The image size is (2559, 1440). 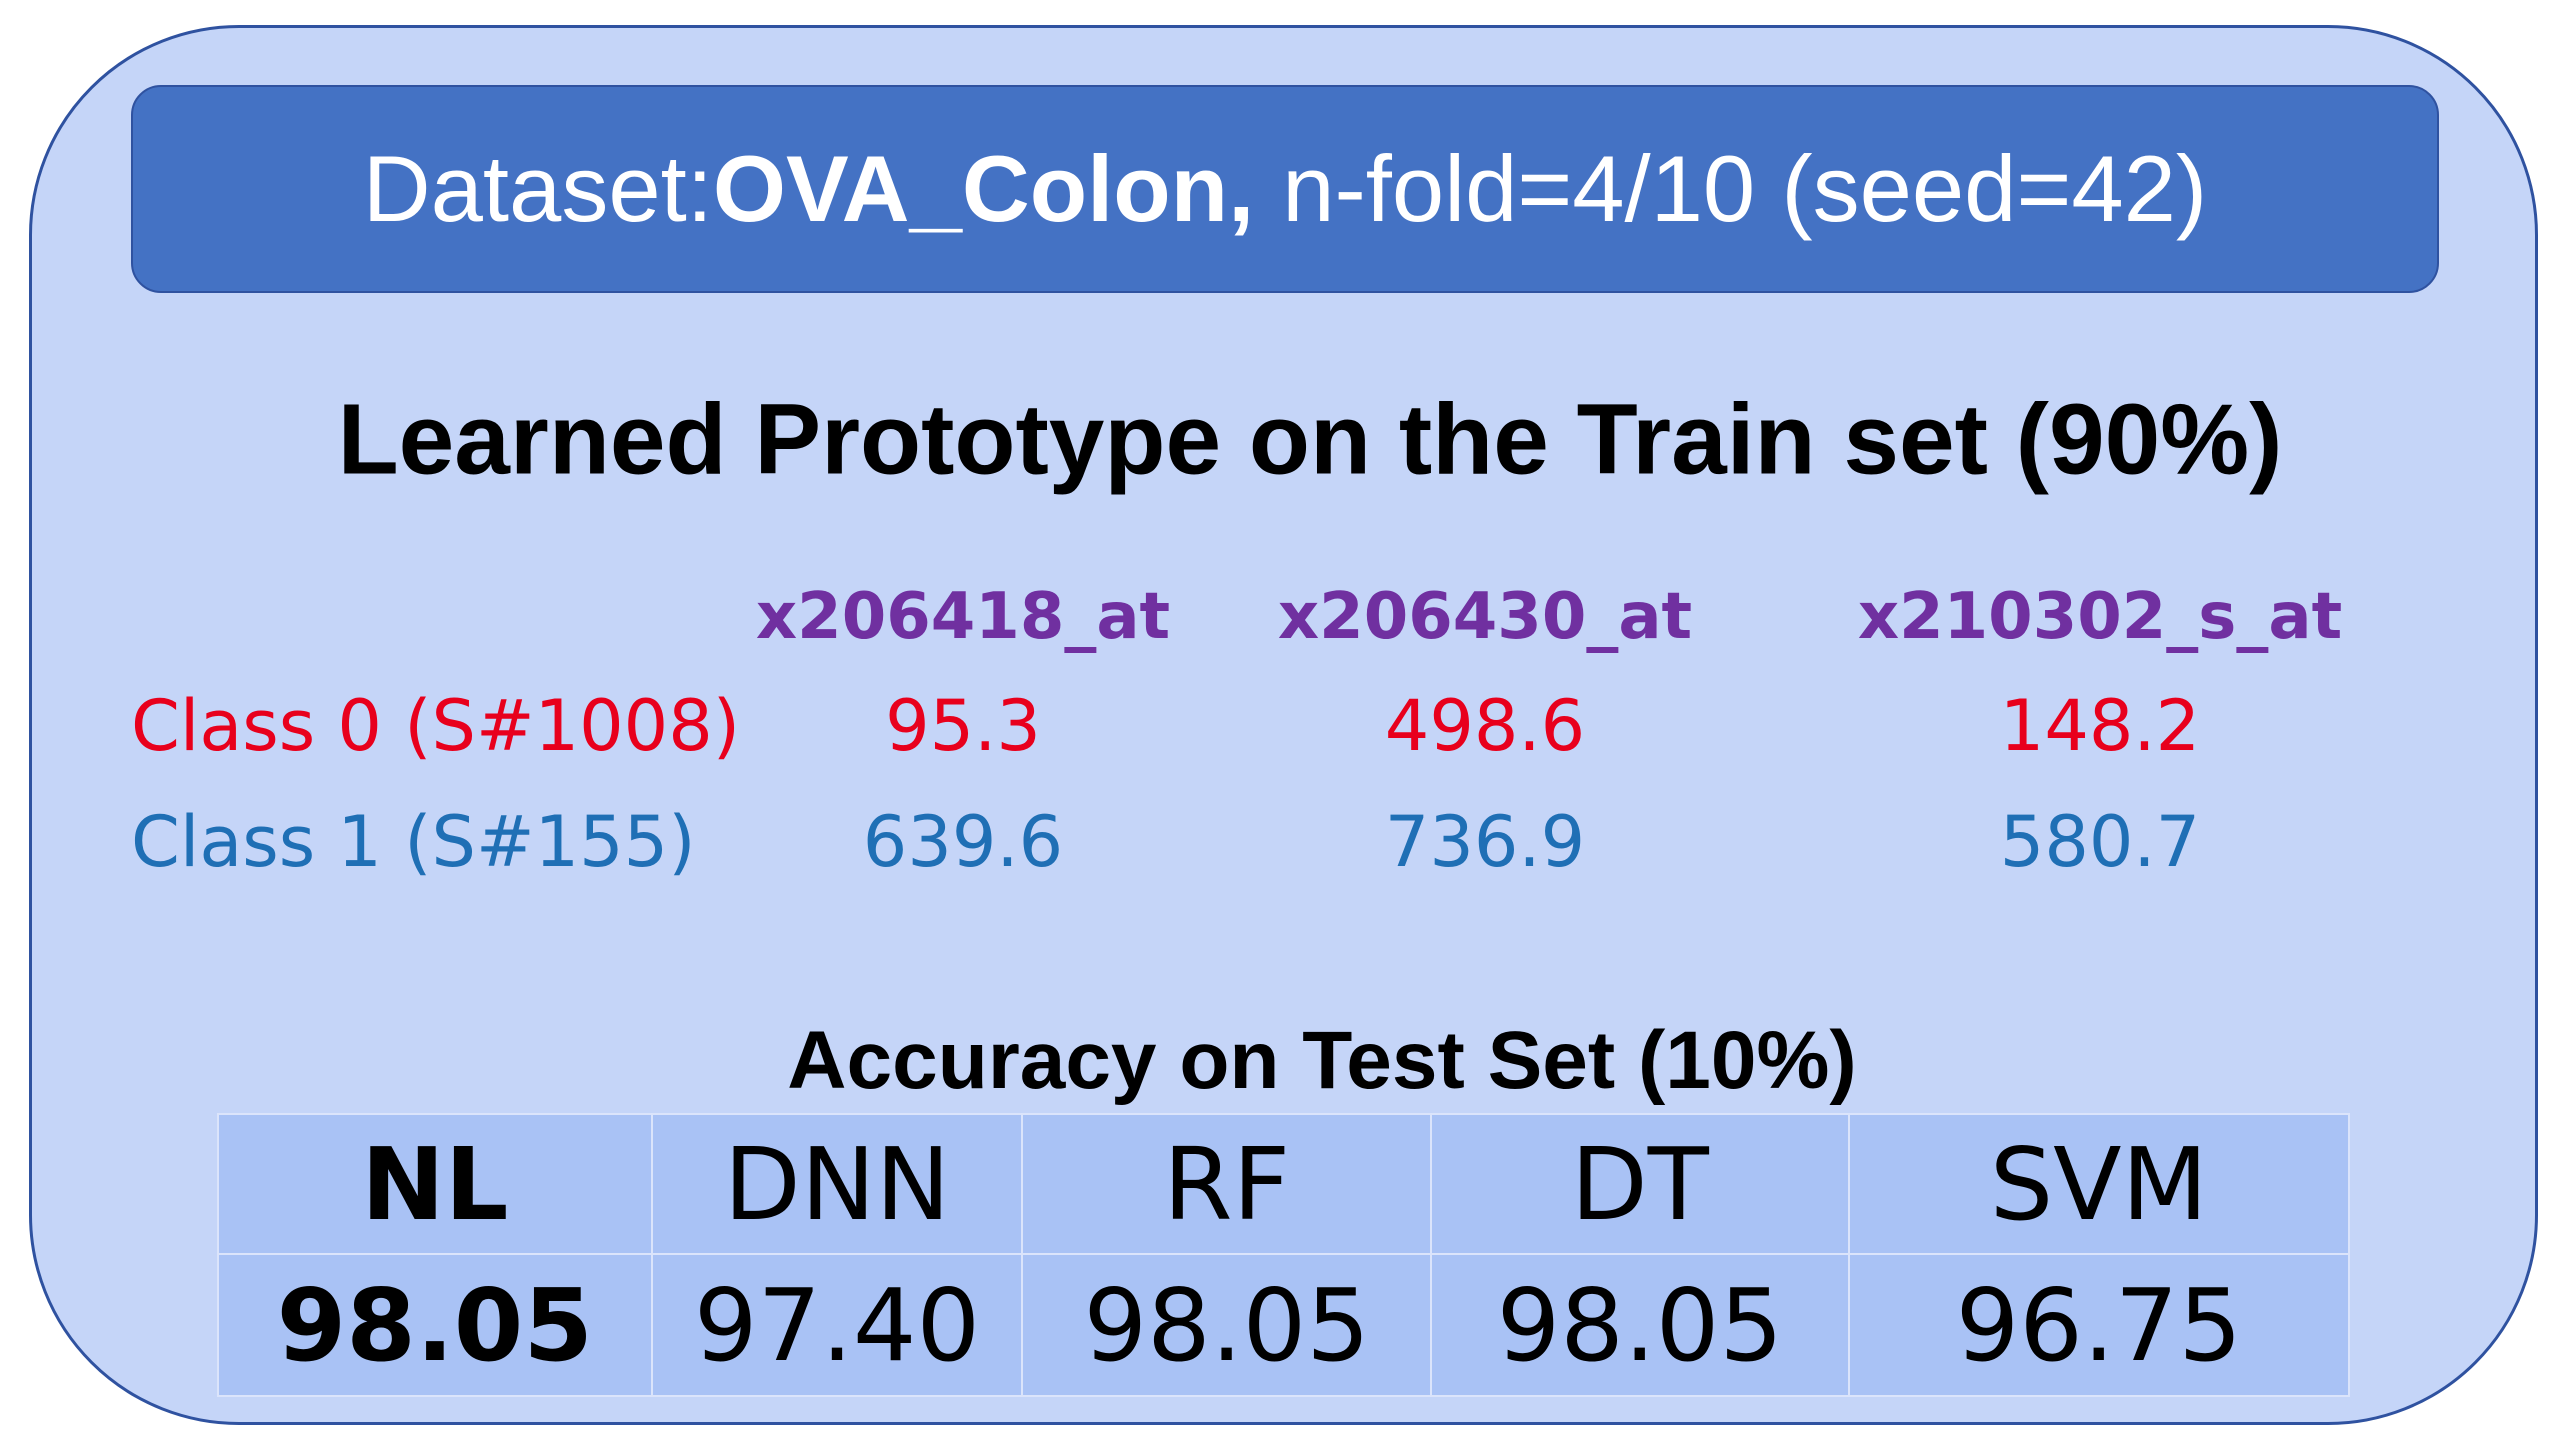 What do you see at coordinates (1745, 188) in the screenshot?
I see `header-detail: n-fold=4/10 (seed=42)` at bounding box center [1745, 188].